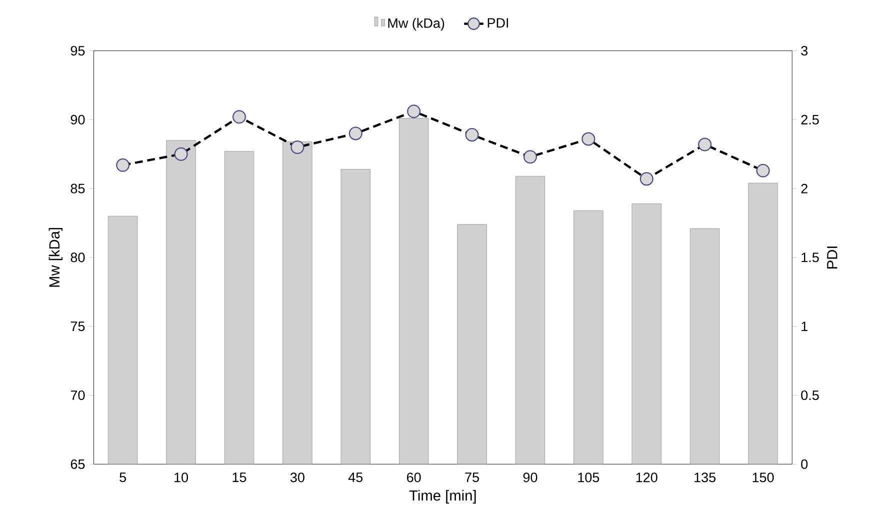 This screenshot has width=886, height=516. Describe the element at coordinates (832, 257) in the screenshot. I see `y2-axis-title: PDI` at that location.